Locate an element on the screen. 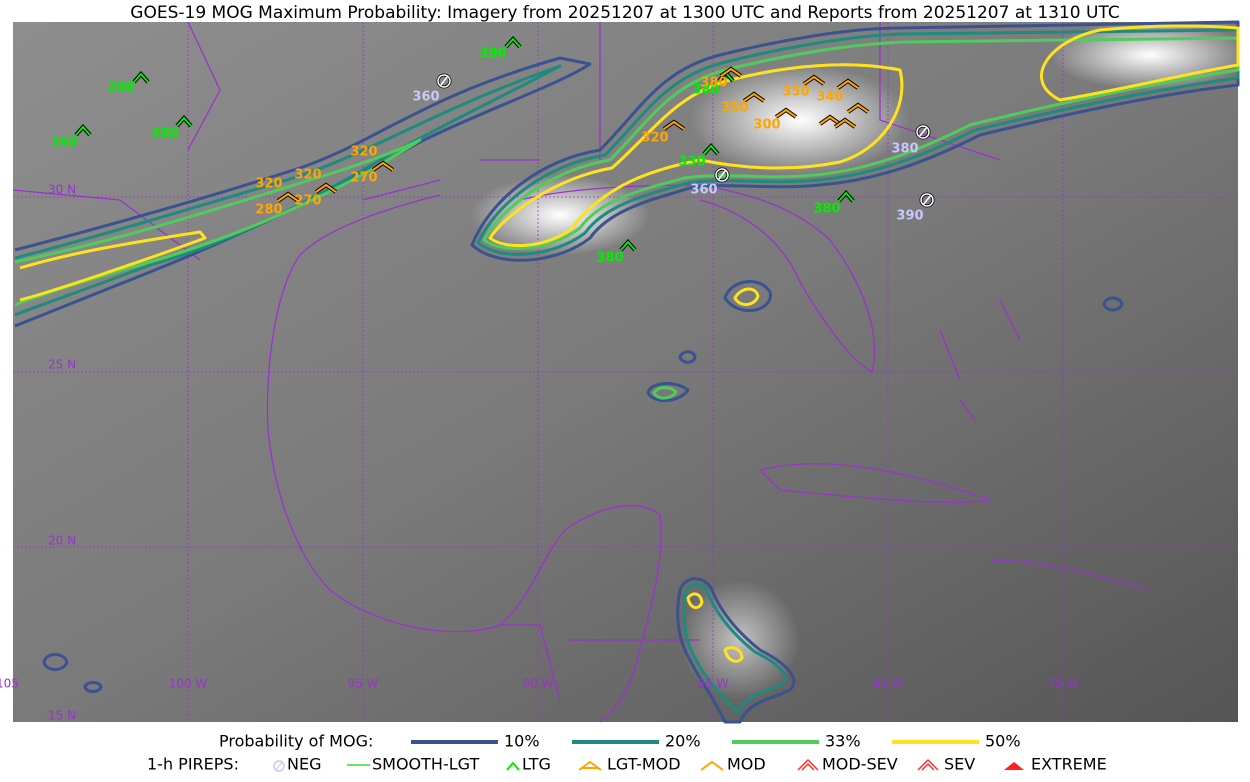  report-altitude: 300 is located at coordinates (766, 125).